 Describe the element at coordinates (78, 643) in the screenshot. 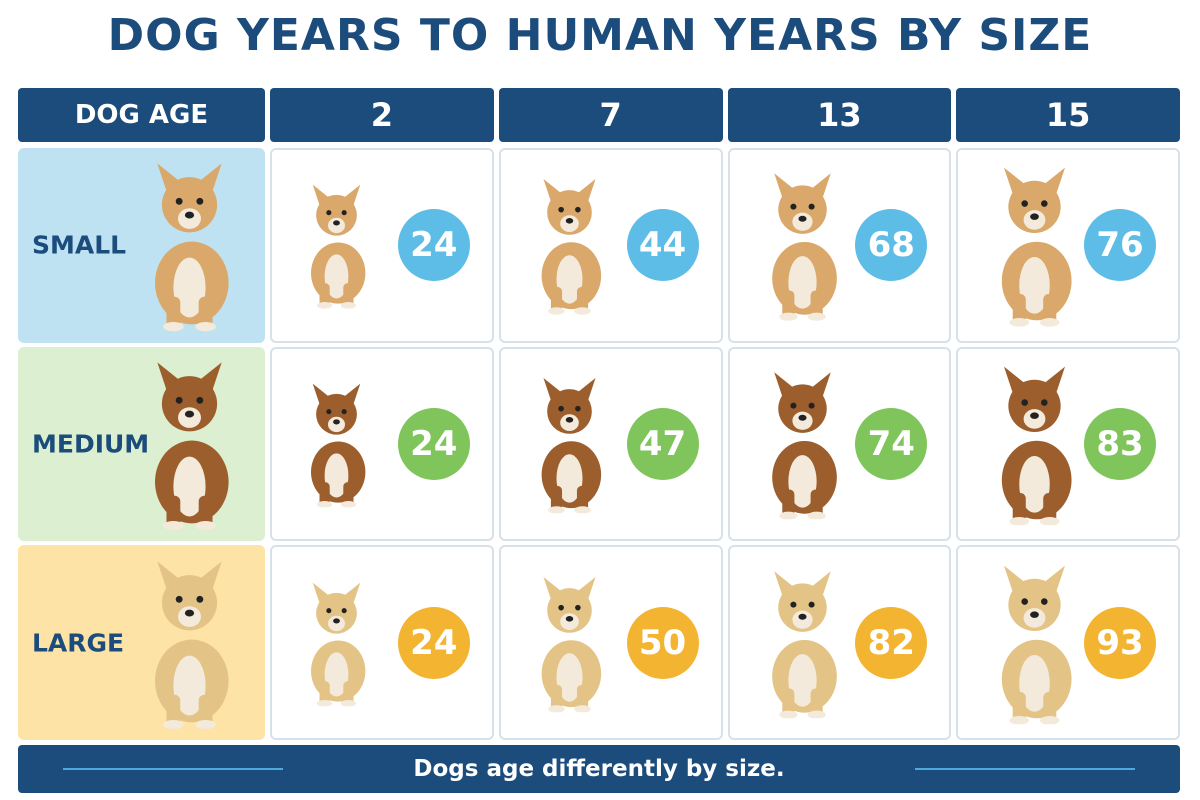

I see `row-label: LARGE` at that location.